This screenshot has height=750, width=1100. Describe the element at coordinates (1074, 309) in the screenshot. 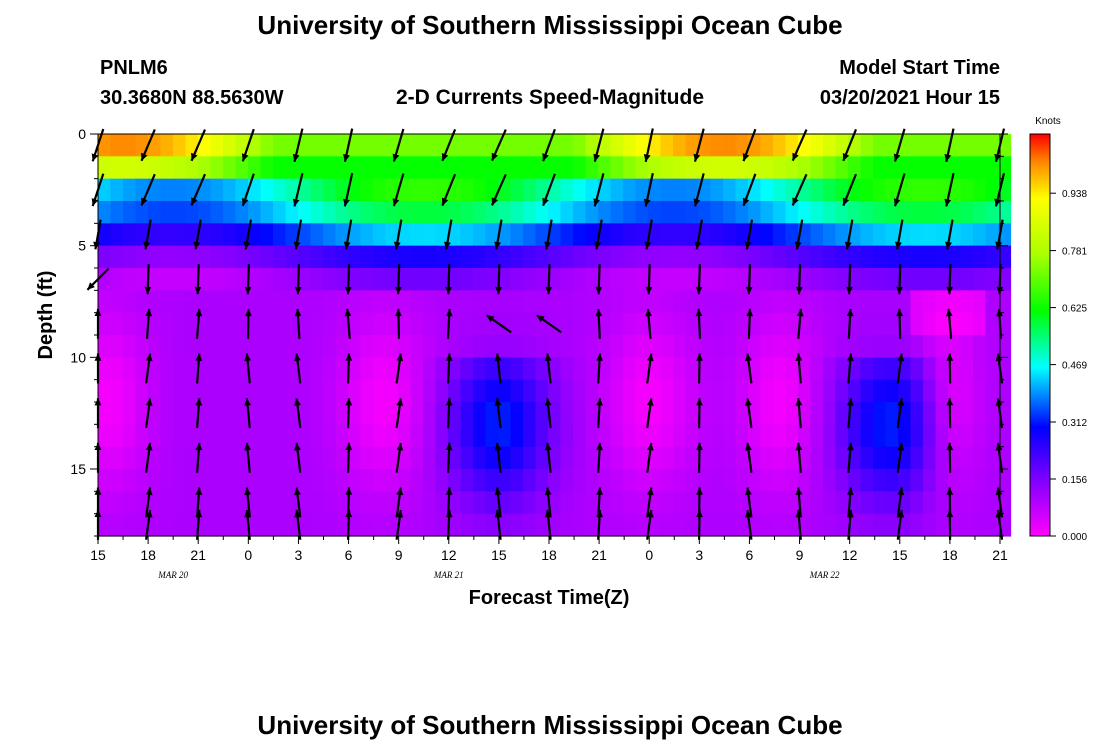

I see `colorbar-tick-label: 0.625` at that location.